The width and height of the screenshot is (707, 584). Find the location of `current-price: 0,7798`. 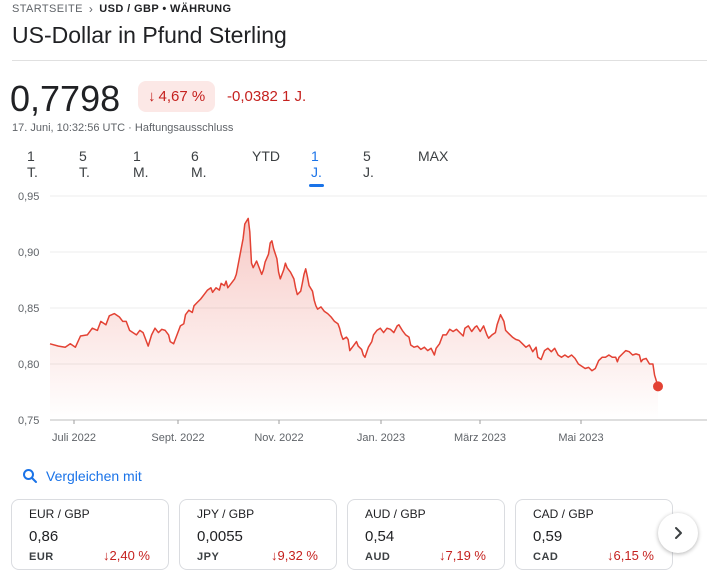

current-price: 0,7798 is located at coordinates (65, 98).